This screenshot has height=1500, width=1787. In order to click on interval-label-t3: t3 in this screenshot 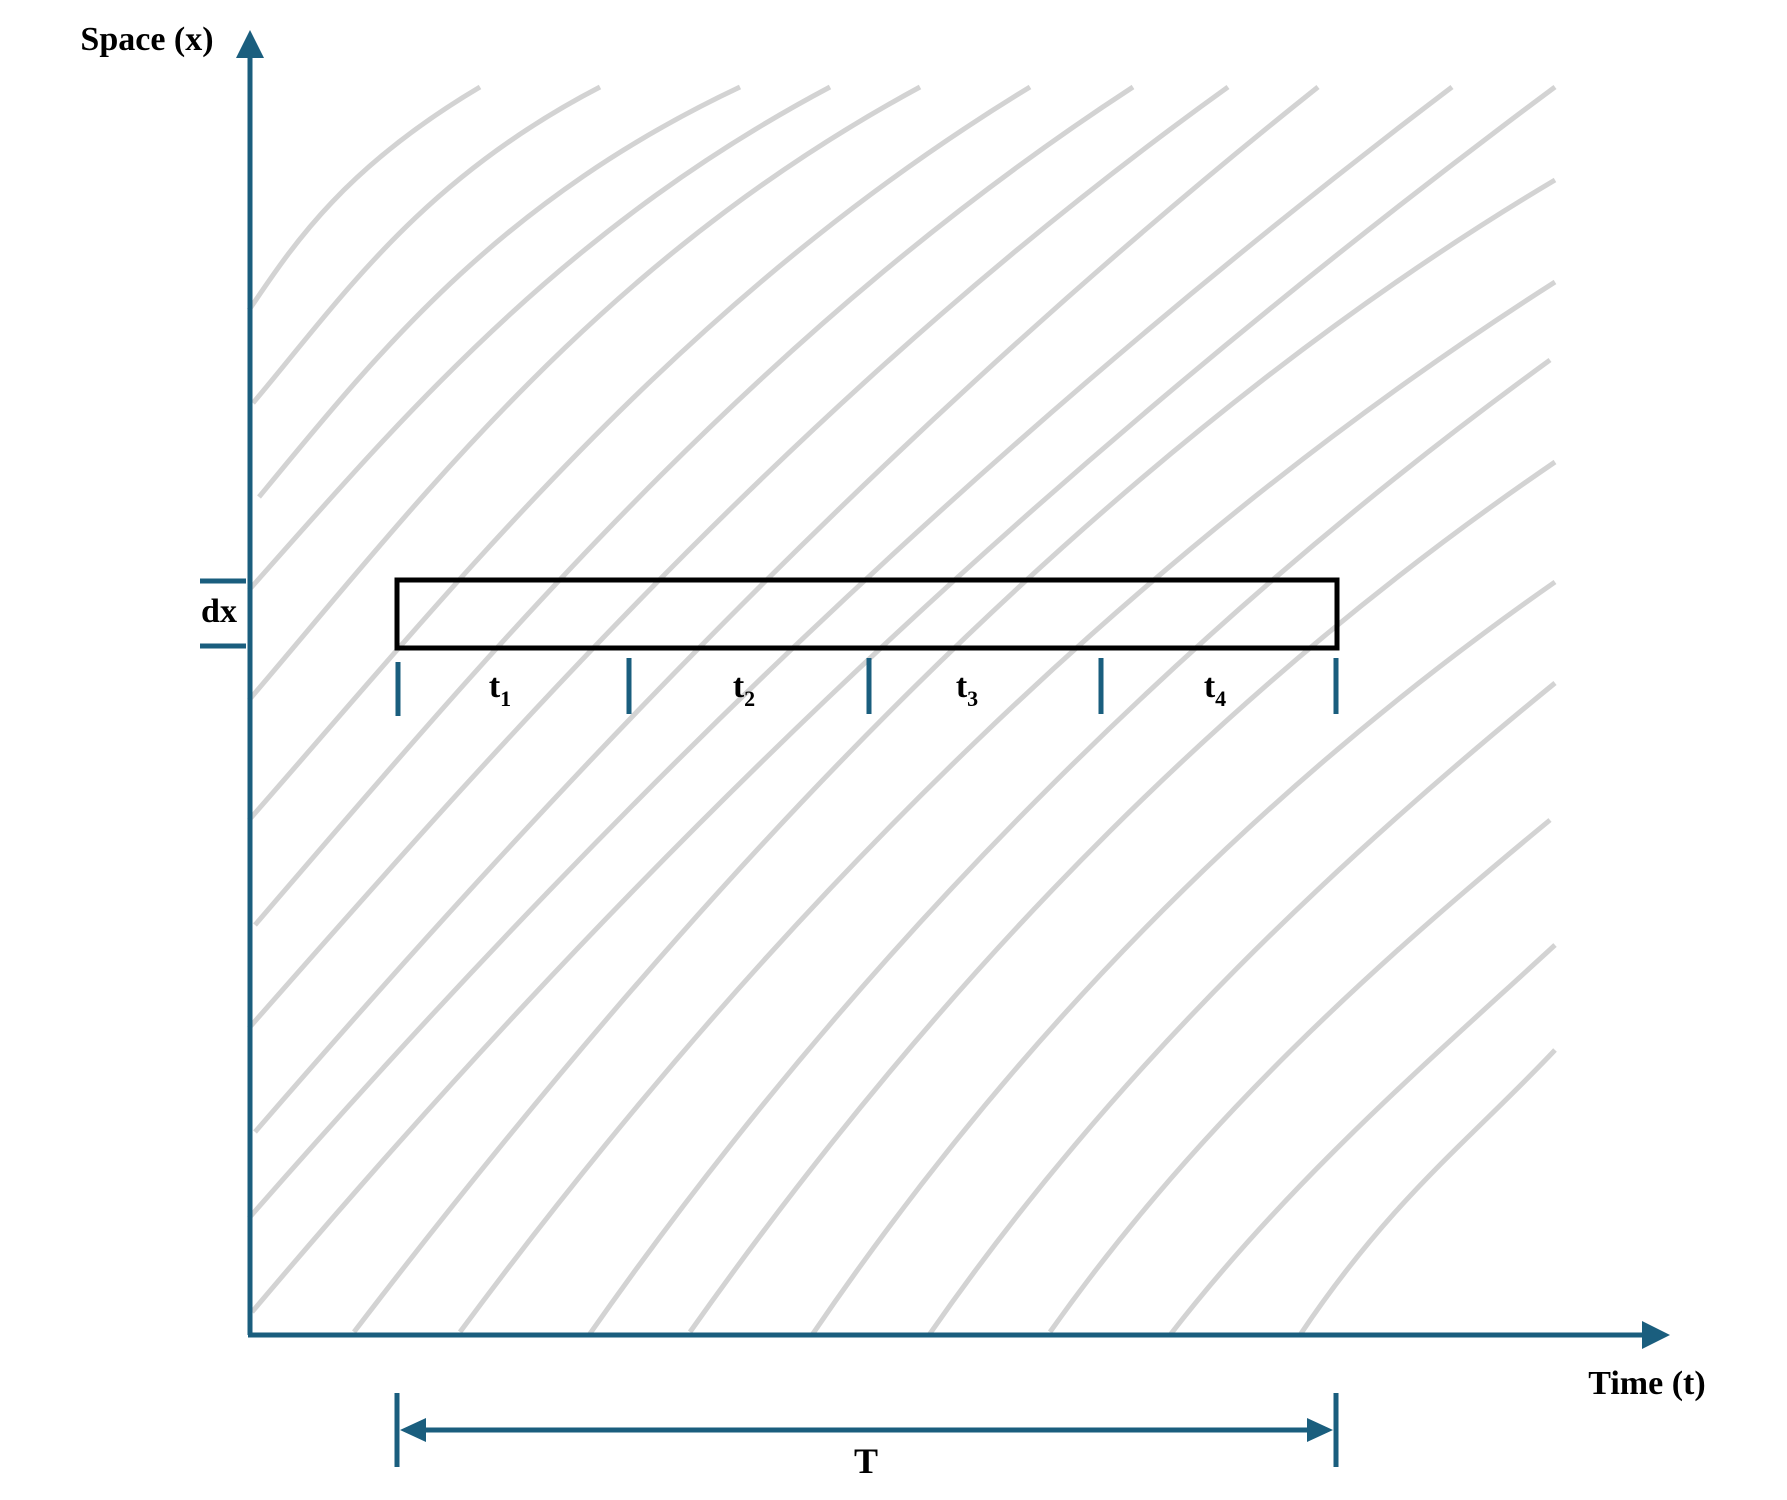, I will do `click(967, 689)`.